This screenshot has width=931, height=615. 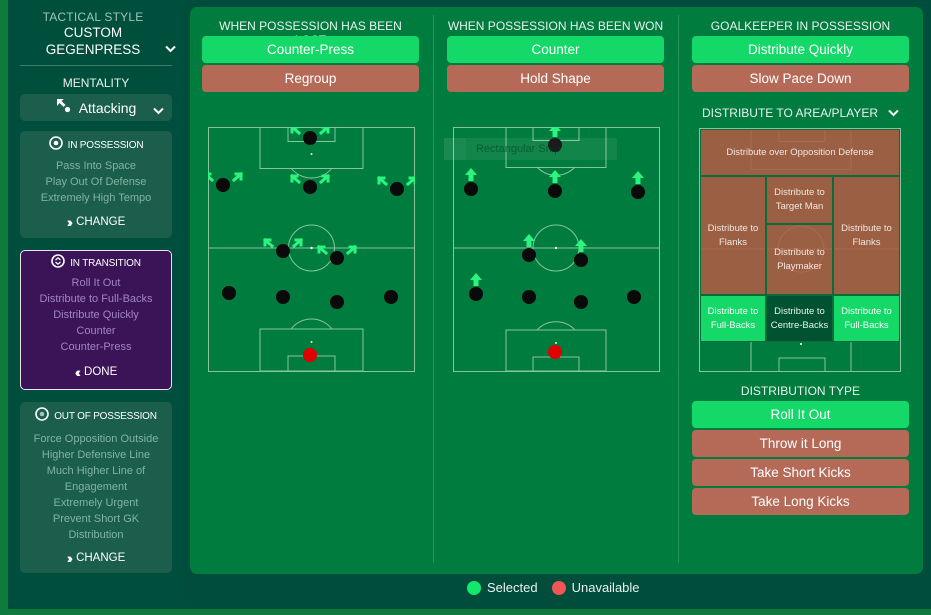 I want to click on zone-full-backs-left: Distribute to Full-Backs, so click(x=733, y=318).